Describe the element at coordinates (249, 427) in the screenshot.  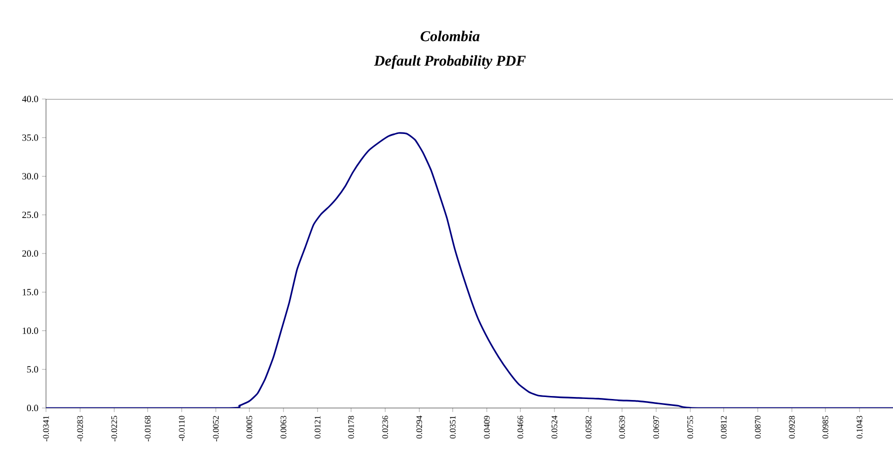
I see `x-tick-label: 0.0005` at that location.